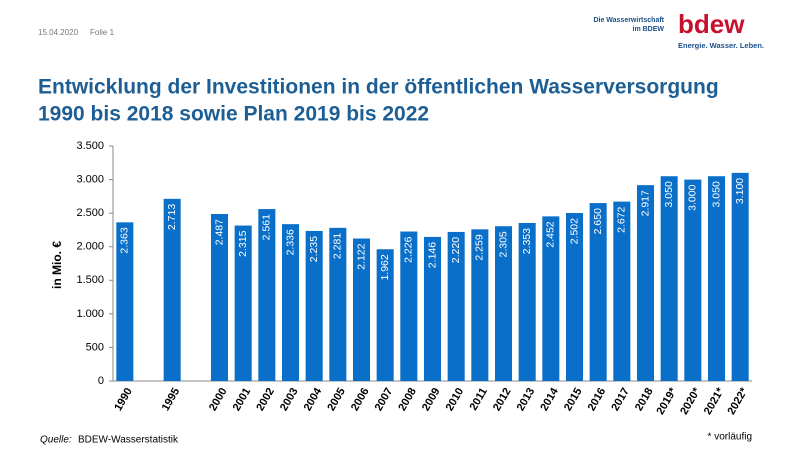 Image resolution: width=800 pixels, height=450 pixels. Describe the element at coordinates (90, 280) in the screenshot. I see `y-tick-label: 1.500` at that location.